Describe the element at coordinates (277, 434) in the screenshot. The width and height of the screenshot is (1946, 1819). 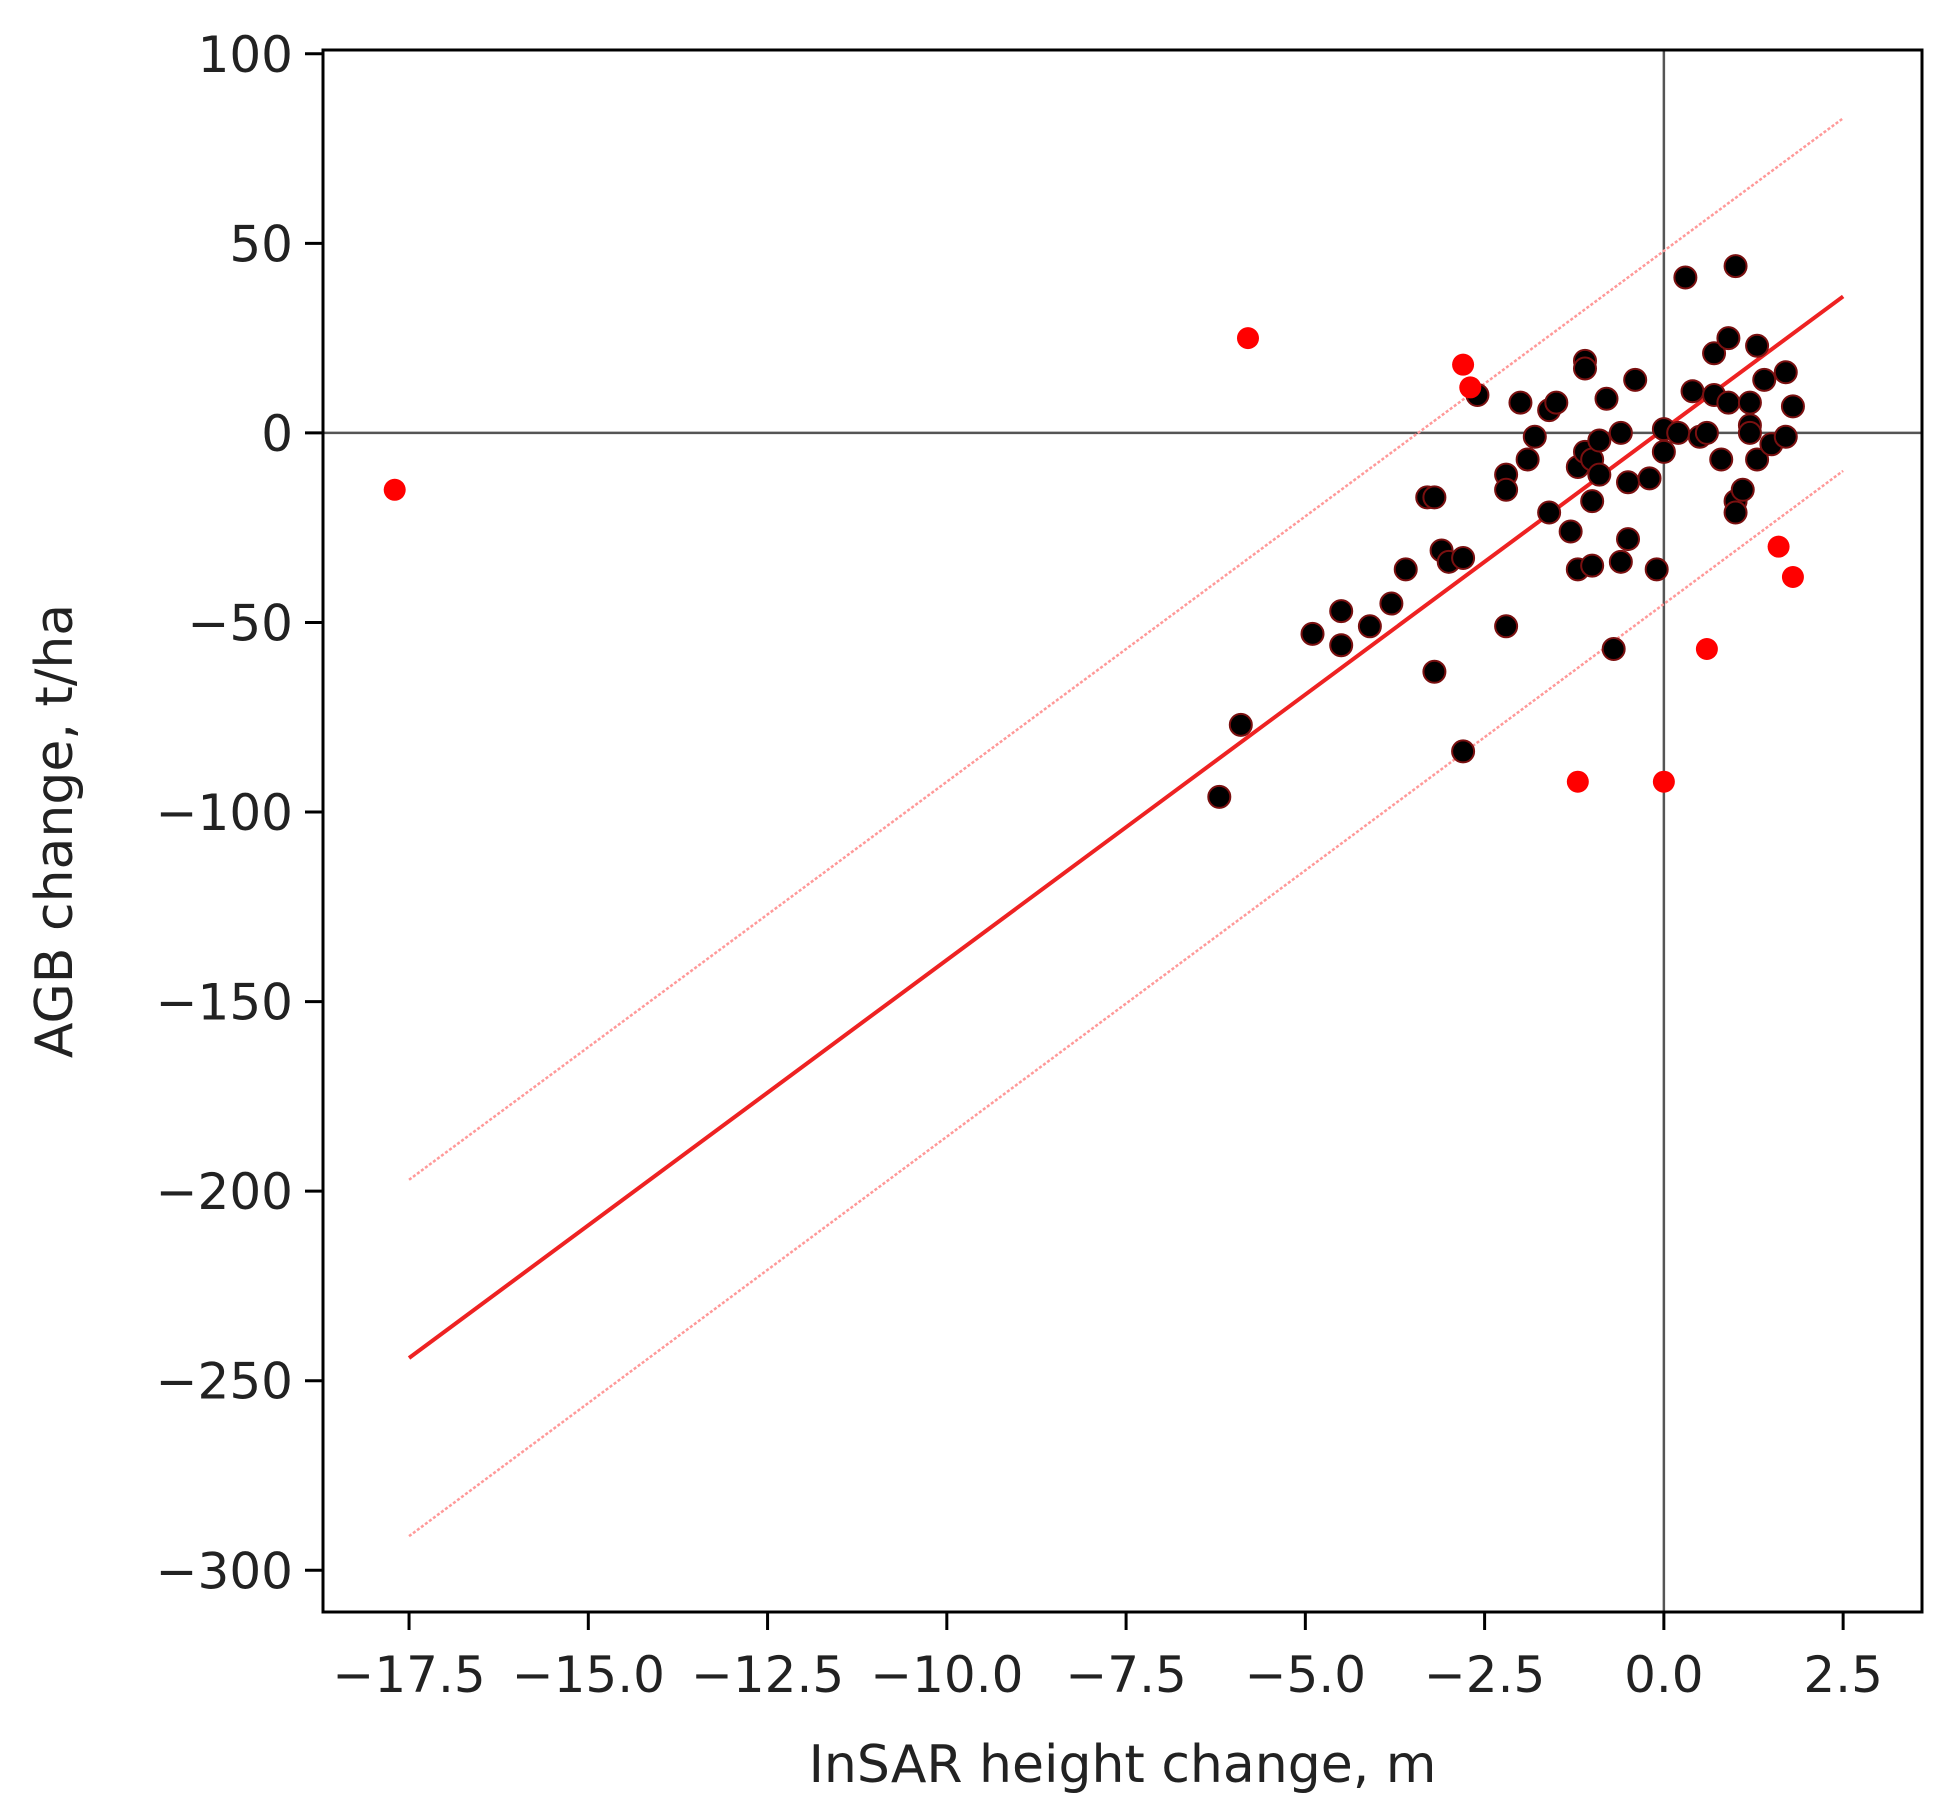
I see `y-tick-label: 0` at that location.